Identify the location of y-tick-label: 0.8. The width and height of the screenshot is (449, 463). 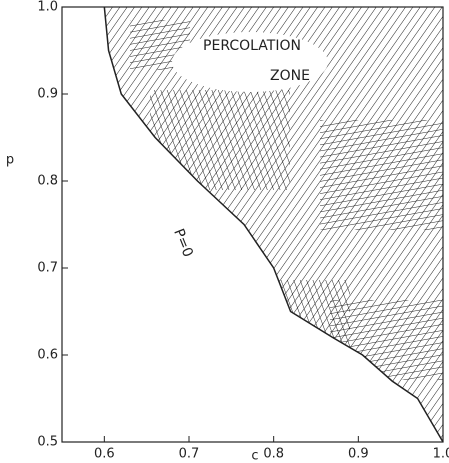
(47, 181).